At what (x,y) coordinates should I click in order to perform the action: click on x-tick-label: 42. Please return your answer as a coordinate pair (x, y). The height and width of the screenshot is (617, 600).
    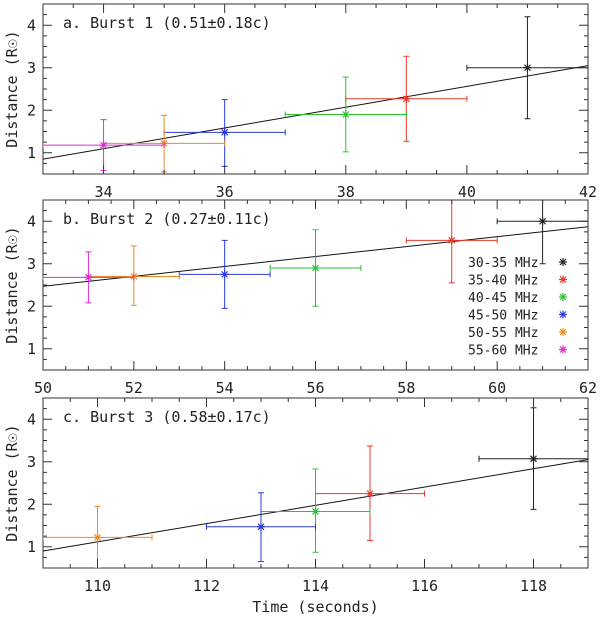
    Looking at the image, I should click on (588, 192).